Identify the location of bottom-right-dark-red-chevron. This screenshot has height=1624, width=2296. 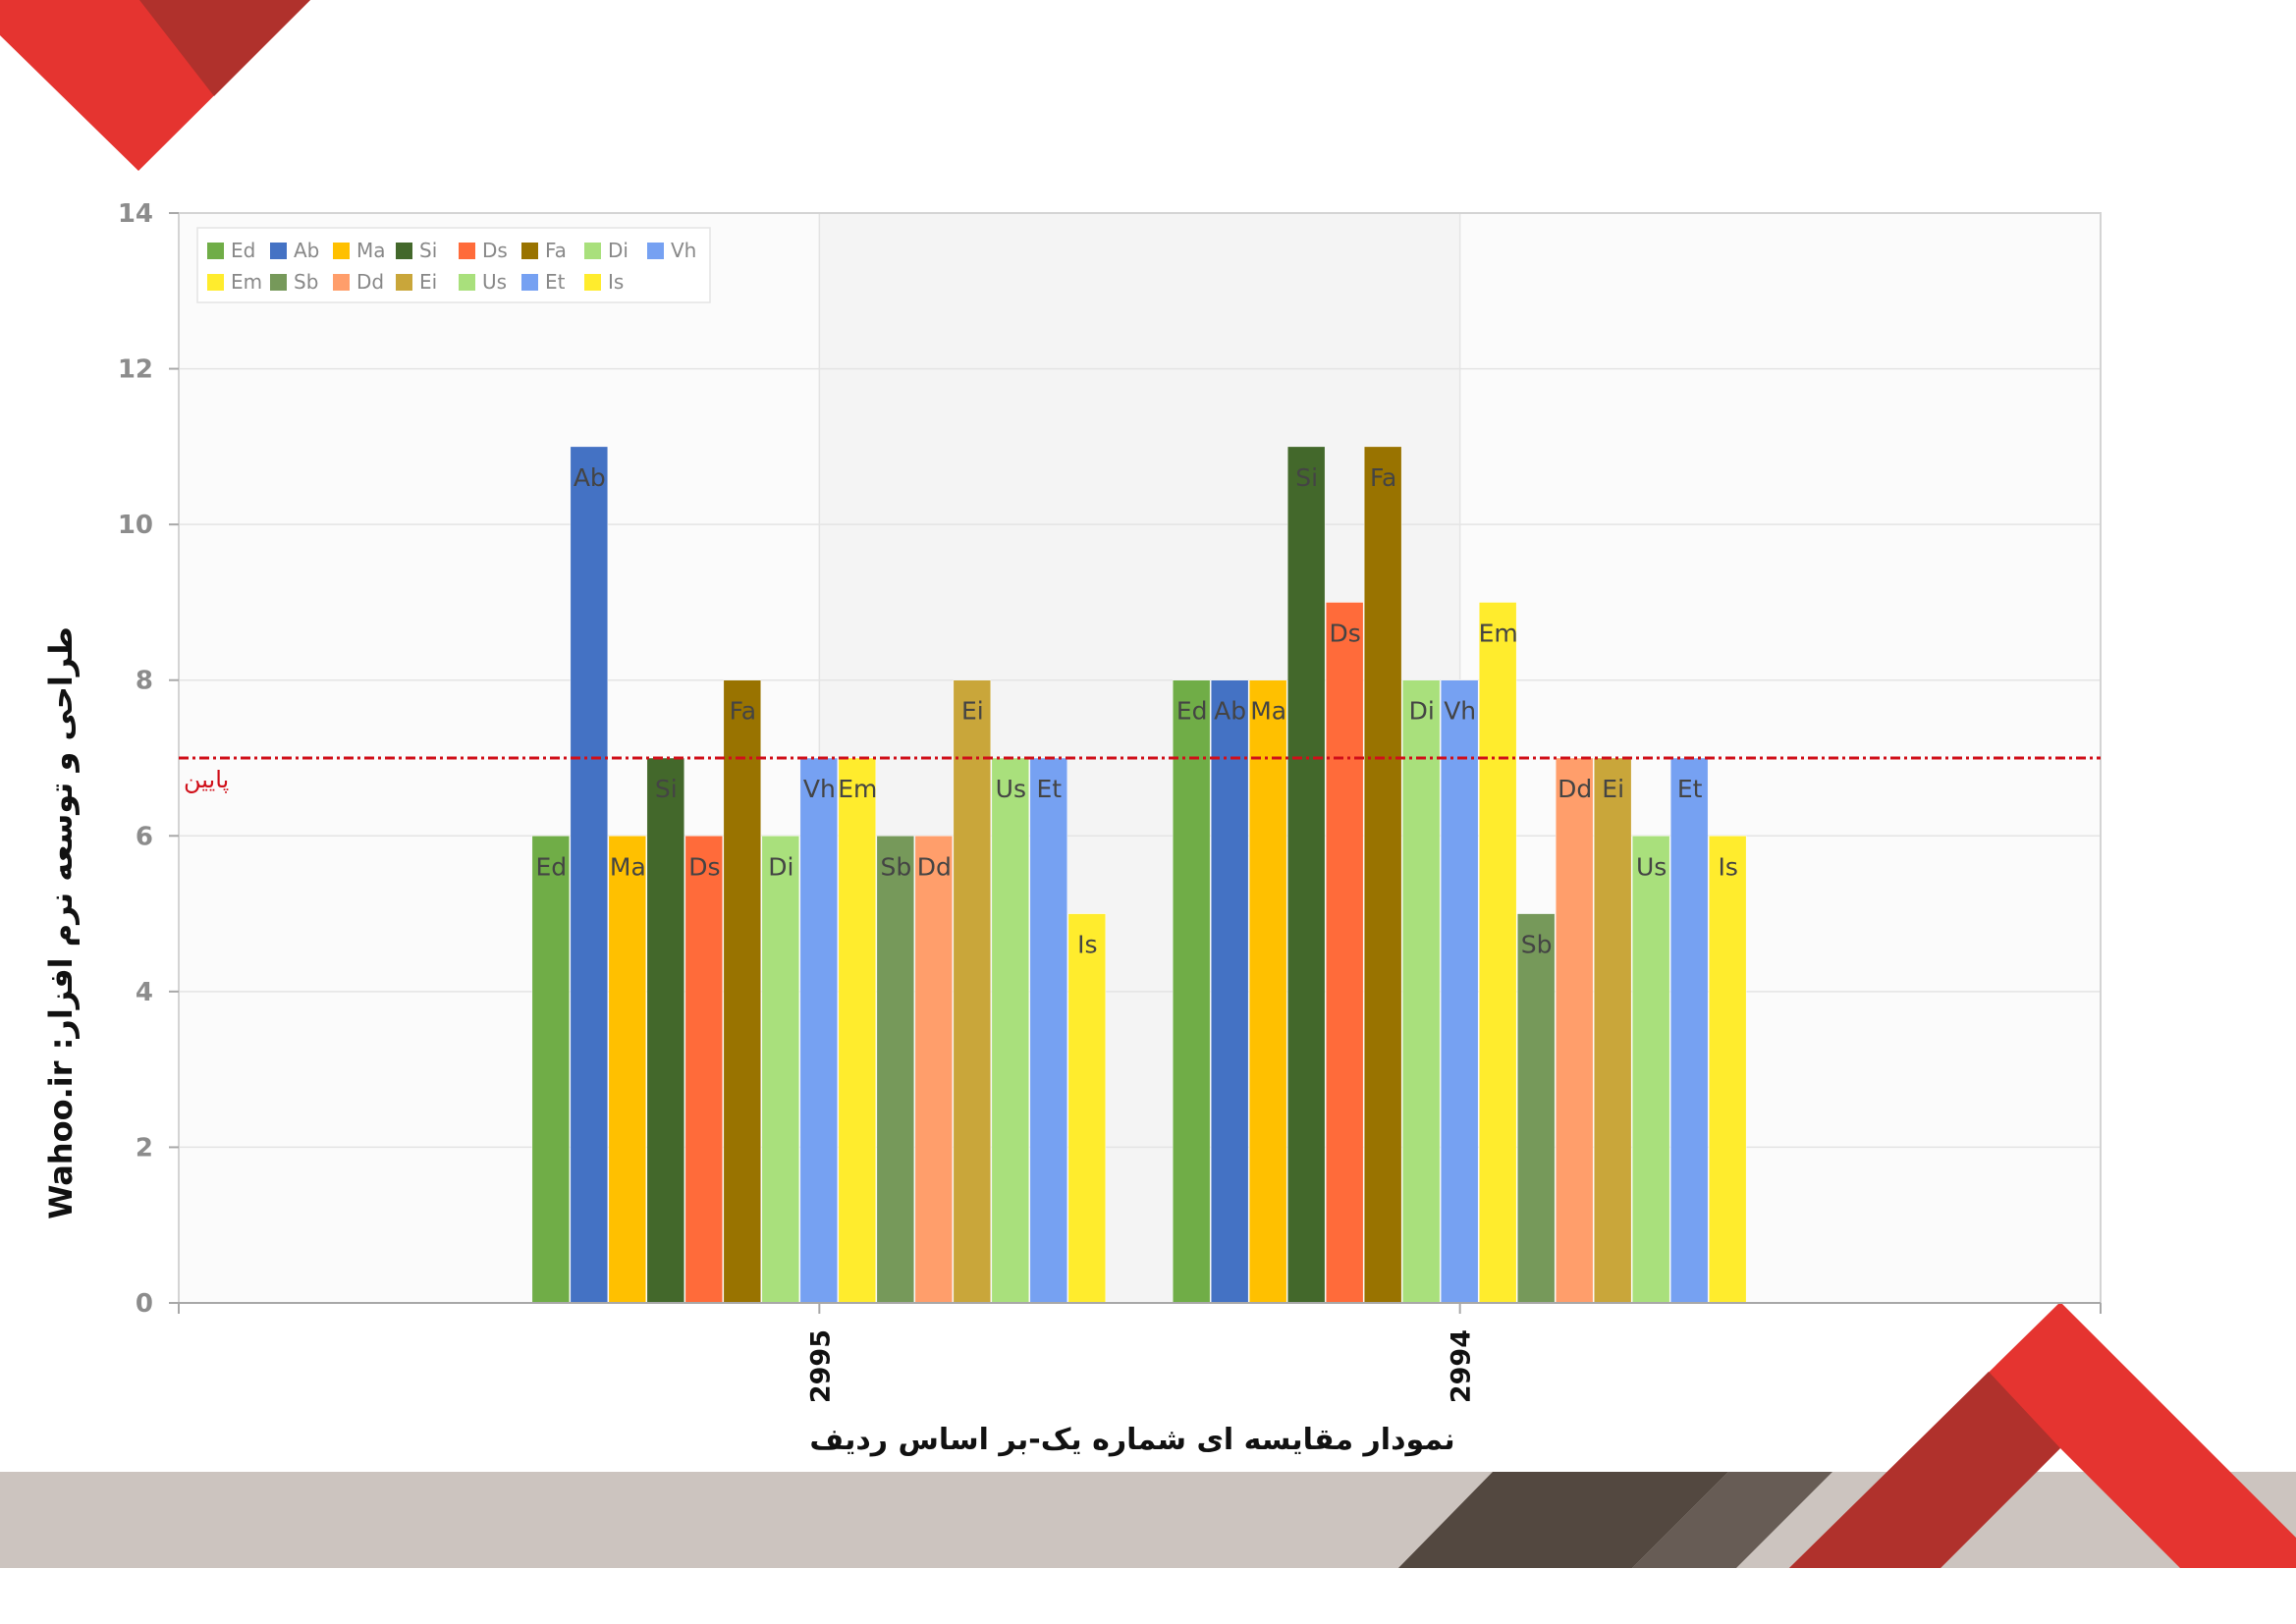
(1924, 1470).